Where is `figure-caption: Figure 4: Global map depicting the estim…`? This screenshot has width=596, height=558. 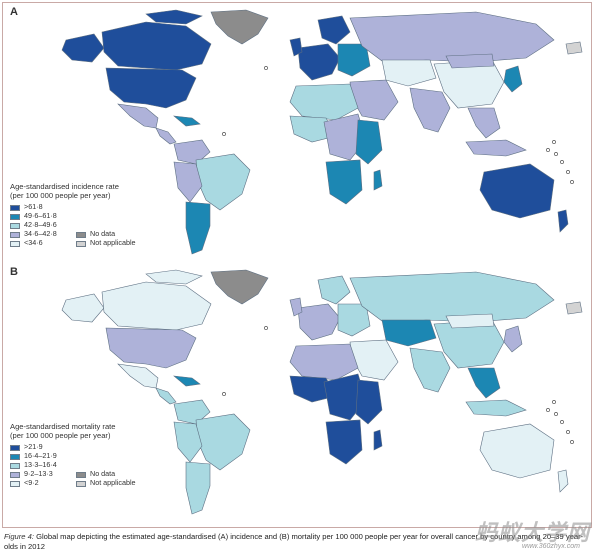 figure-caption: Figure 4: Global map depicting the estim… is located at coordinates (298, 542).